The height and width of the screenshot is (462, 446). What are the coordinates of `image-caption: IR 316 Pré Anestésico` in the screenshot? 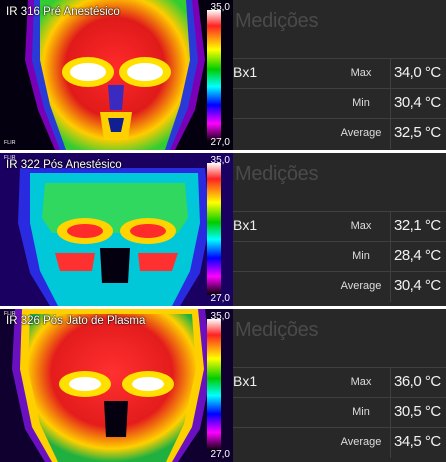 It's located at (63, 12).